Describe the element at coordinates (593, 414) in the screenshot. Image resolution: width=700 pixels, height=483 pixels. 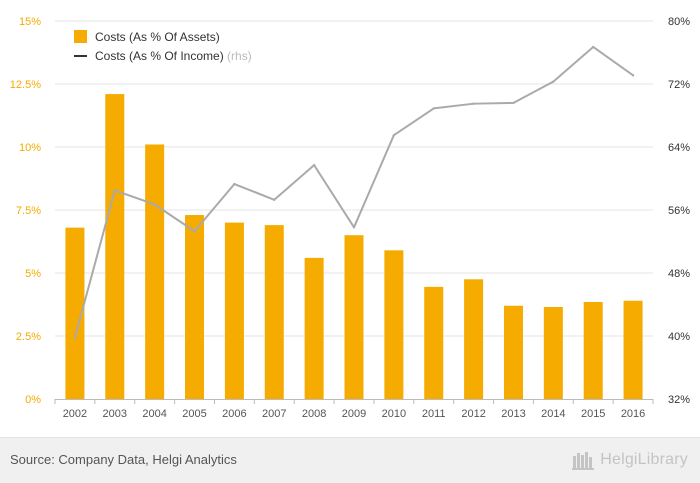
I see `x-tick-label: 2015` at that location.